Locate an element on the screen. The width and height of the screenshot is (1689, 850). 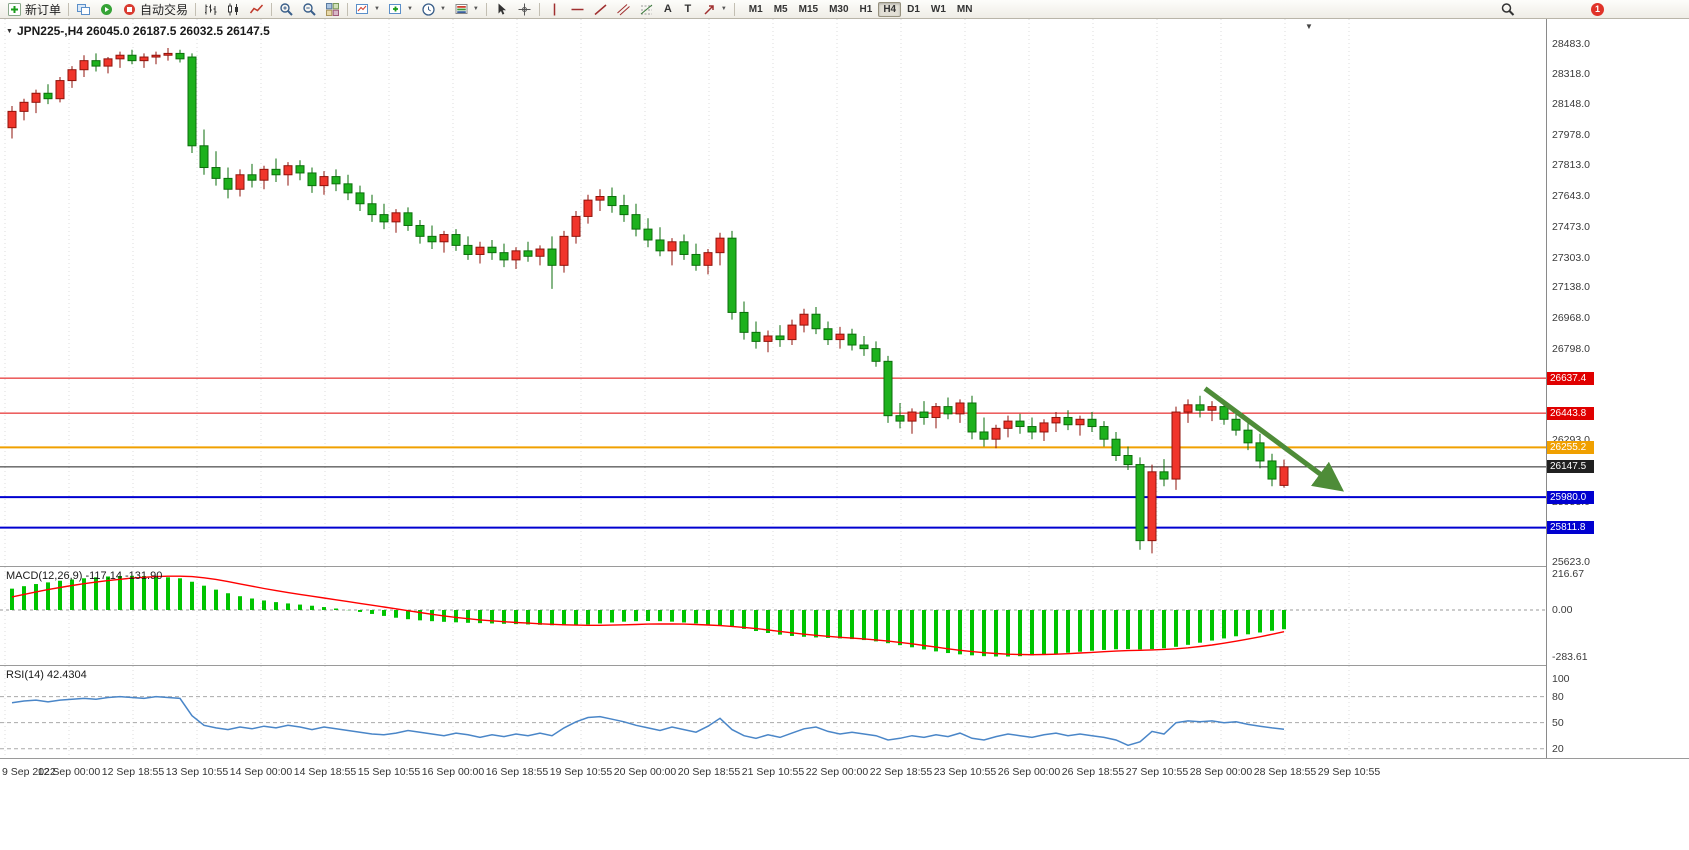
trendline-tool-button is located at coordinates (600, 9).